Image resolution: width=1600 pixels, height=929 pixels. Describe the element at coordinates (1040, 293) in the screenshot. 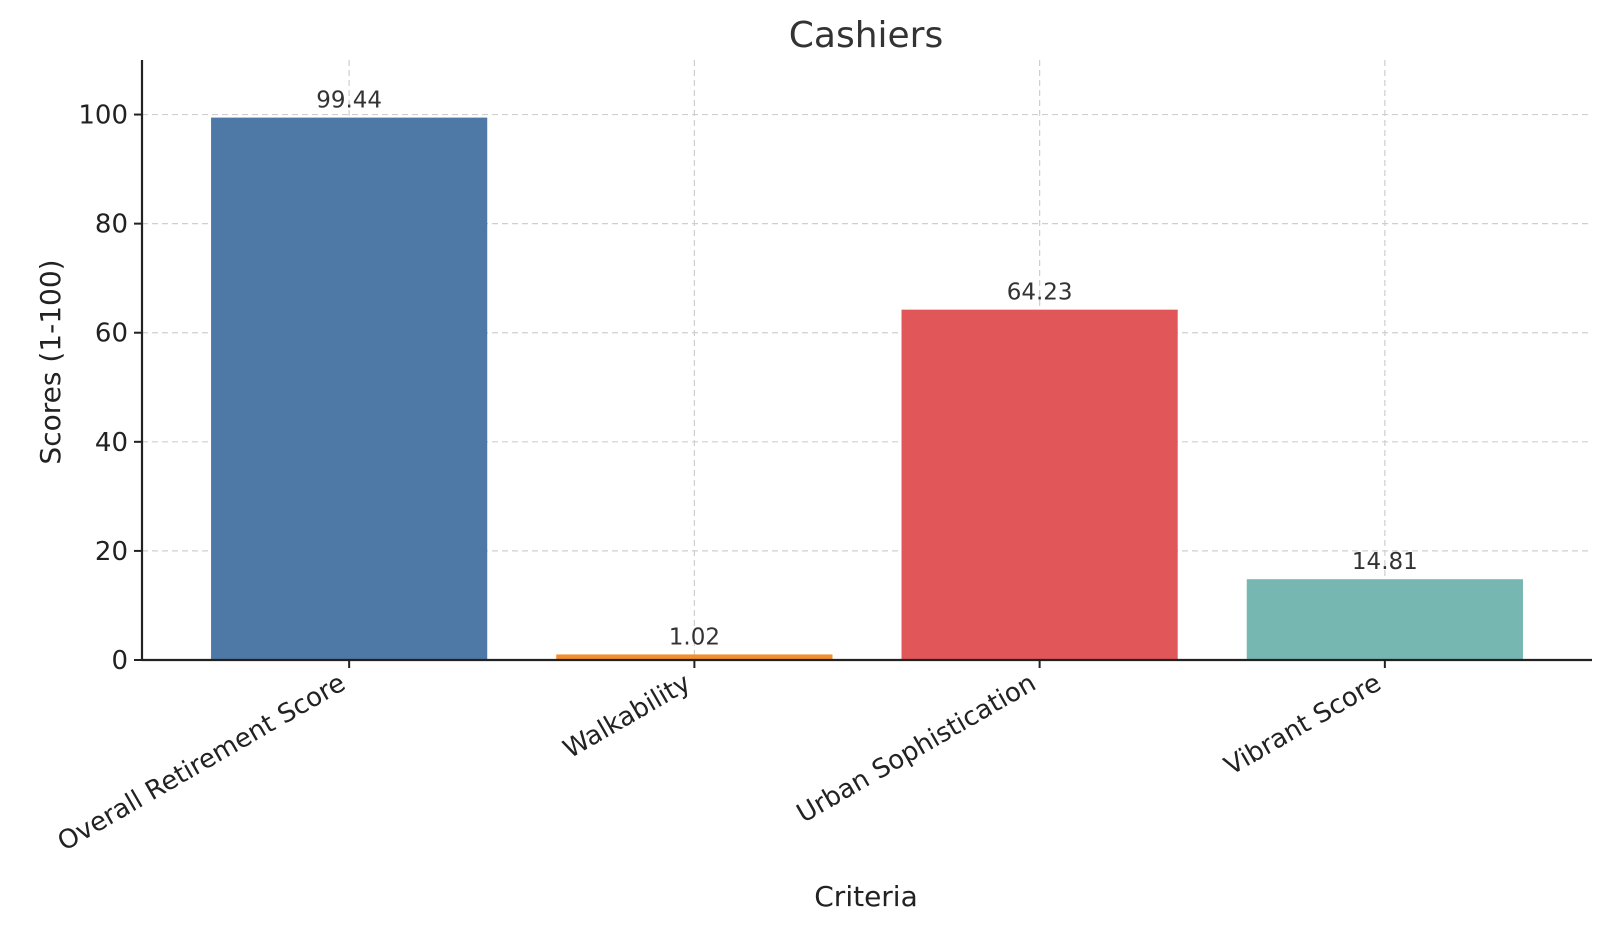

I see `data-label-3: 64.23` at that location.